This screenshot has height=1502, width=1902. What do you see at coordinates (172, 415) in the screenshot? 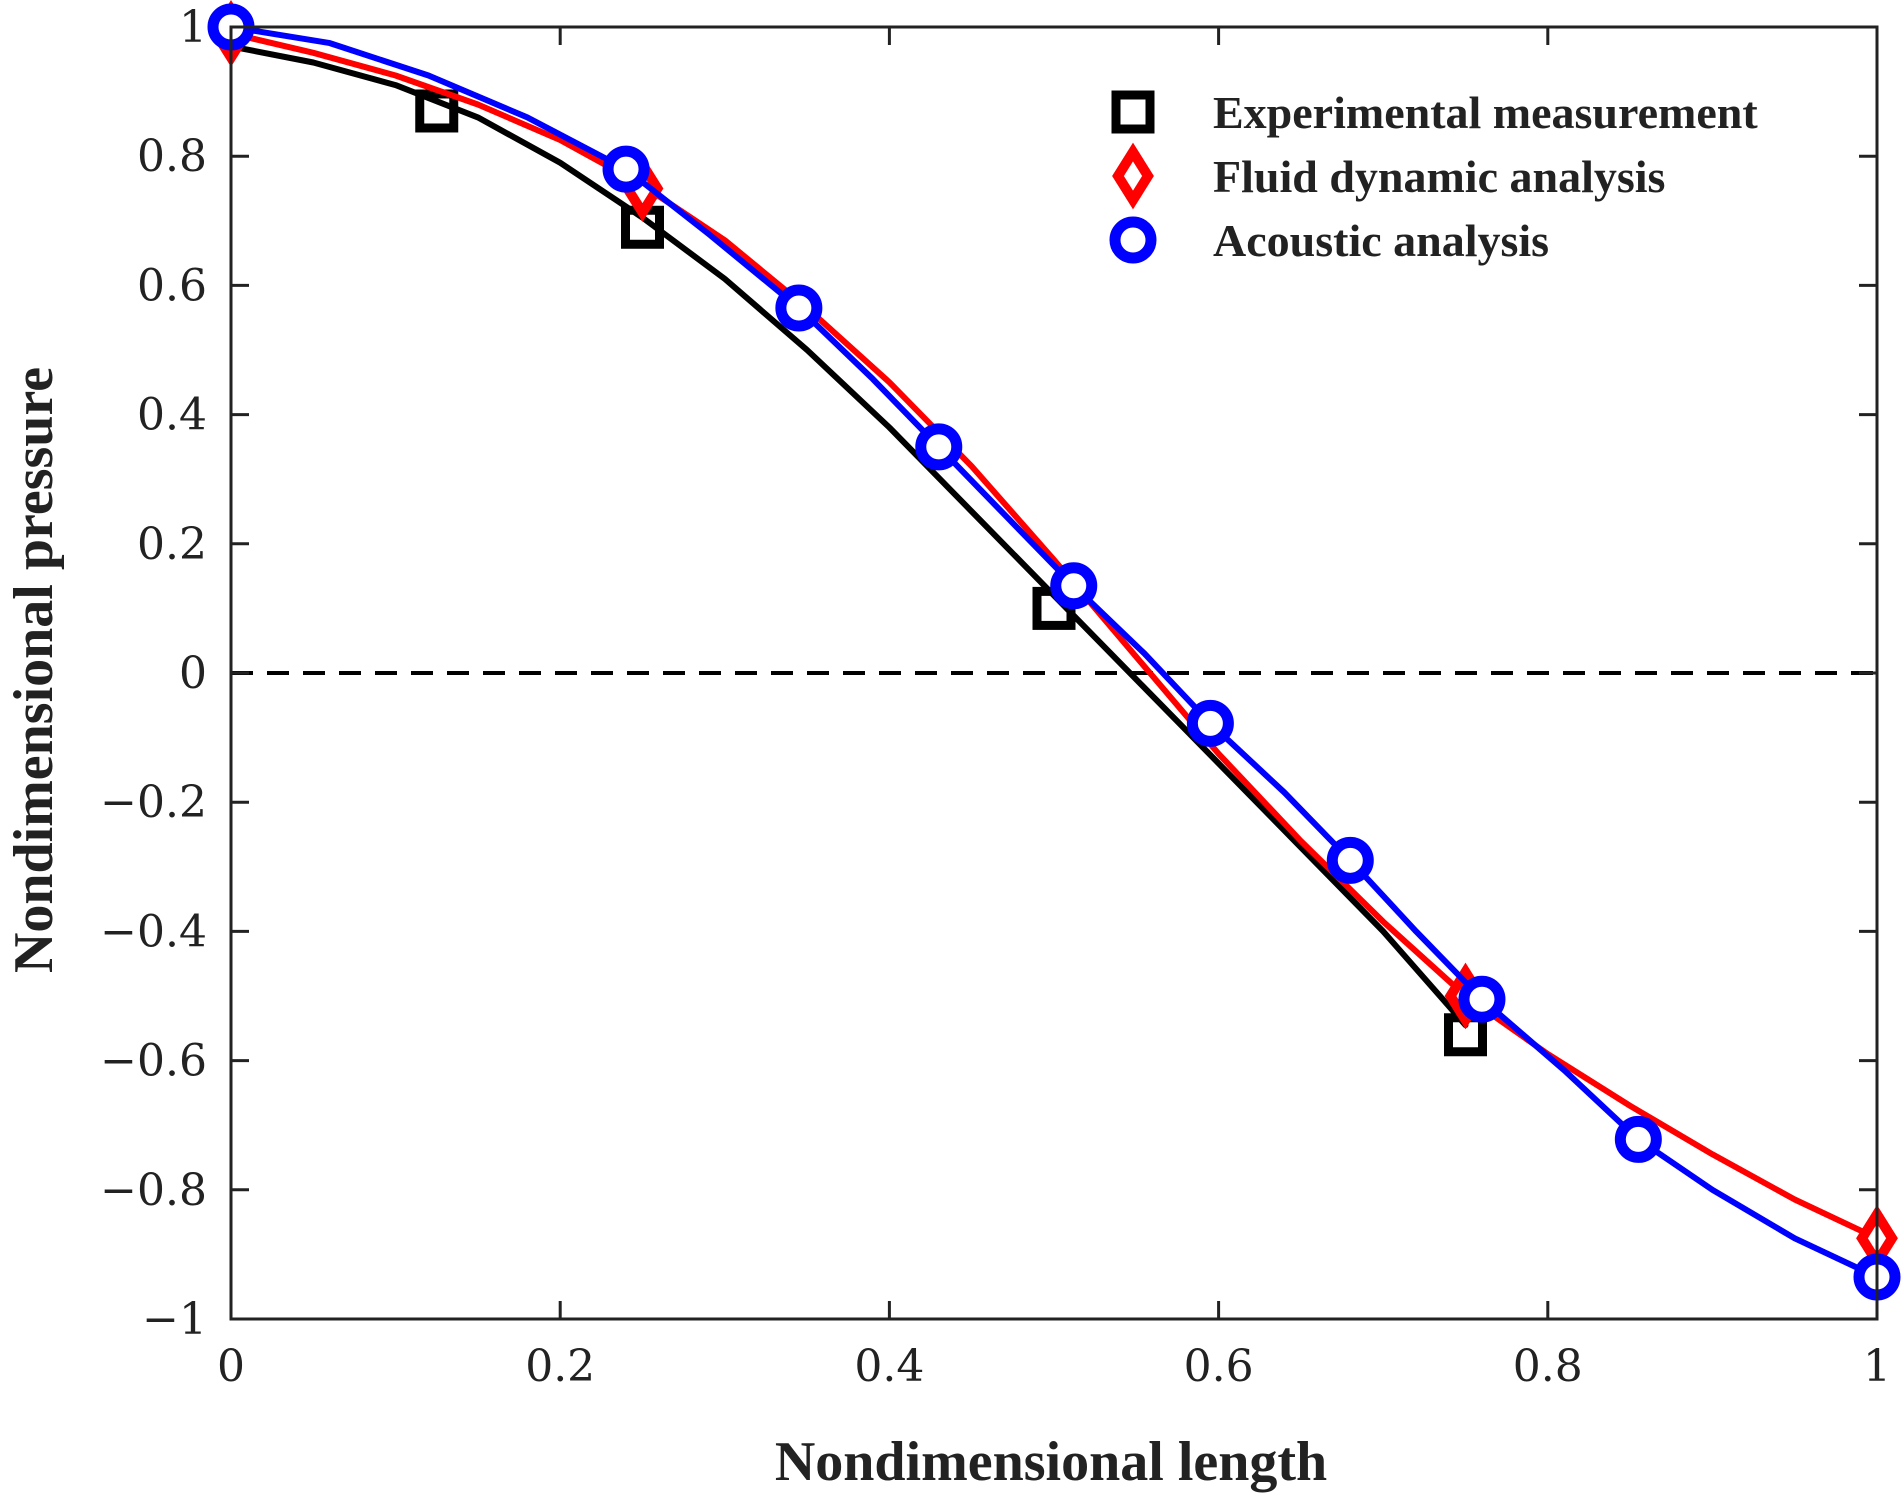
I see `y-tick-label: 0.4` at bounding box center [172, 415].